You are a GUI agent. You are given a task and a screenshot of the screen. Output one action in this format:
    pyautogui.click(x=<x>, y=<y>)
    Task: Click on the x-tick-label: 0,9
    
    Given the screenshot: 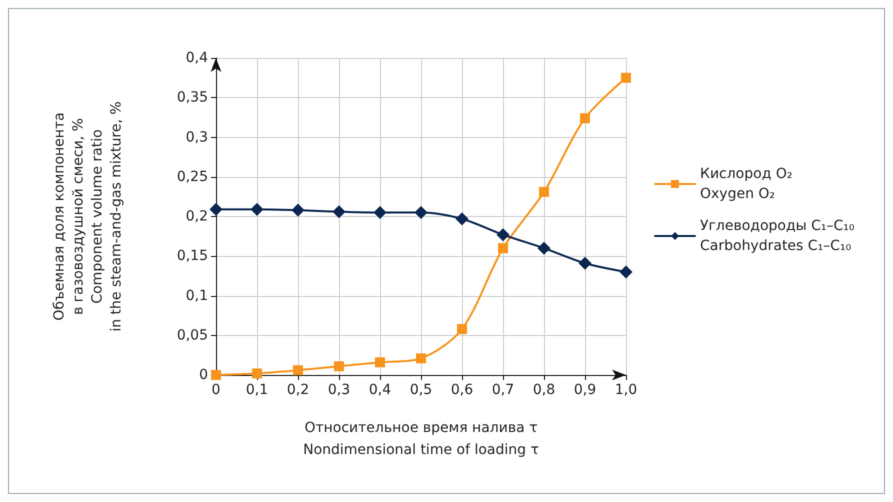 What is the action you would take?
    pyautogui.click(x=585, y=390)
    